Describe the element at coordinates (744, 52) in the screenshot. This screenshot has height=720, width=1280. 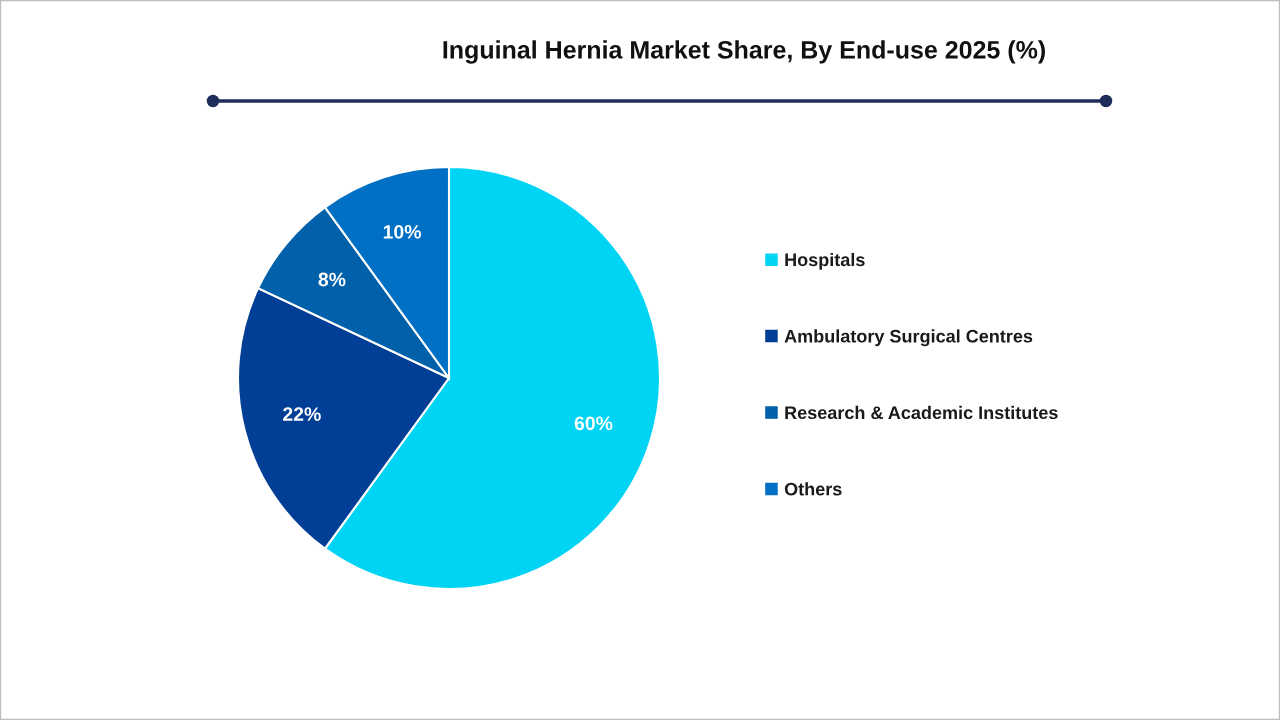
I see `chart-title: Inguinal Hernia Market Share, By End-use 2025 (%)` at that location.